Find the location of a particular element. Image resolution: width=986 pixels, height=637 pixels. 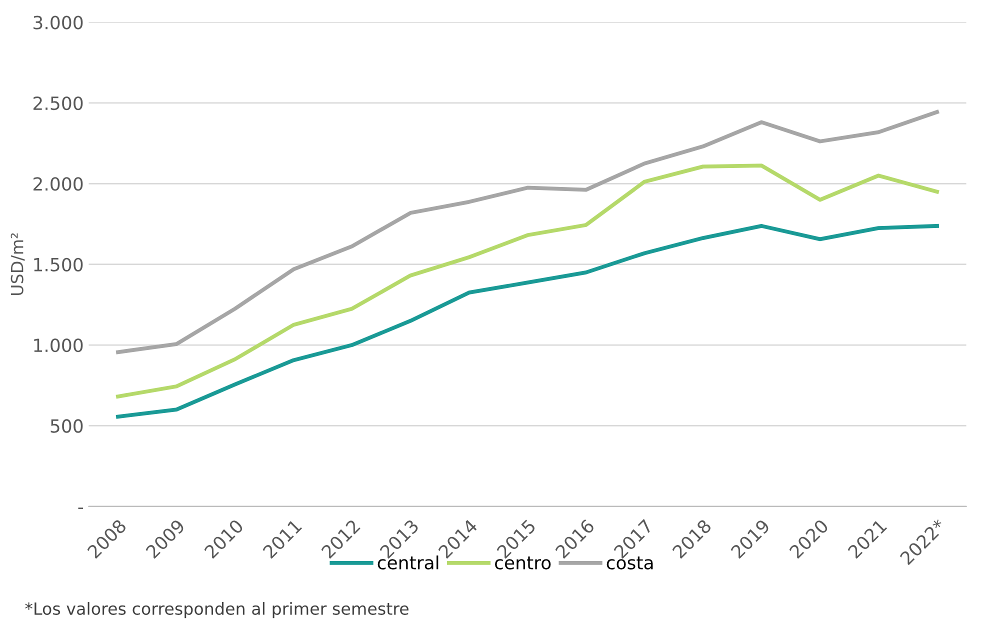

y-tick-label: 3.000 is located at coordinates (58, 23).